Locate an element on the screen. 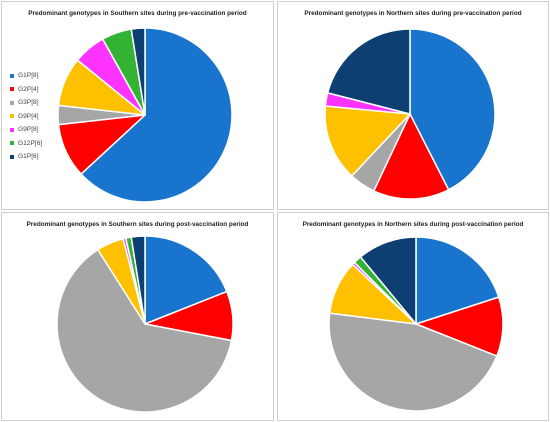 This screenshot has width=550, height=422. pie-chart-south-pre is located at coordinates (145, 115).